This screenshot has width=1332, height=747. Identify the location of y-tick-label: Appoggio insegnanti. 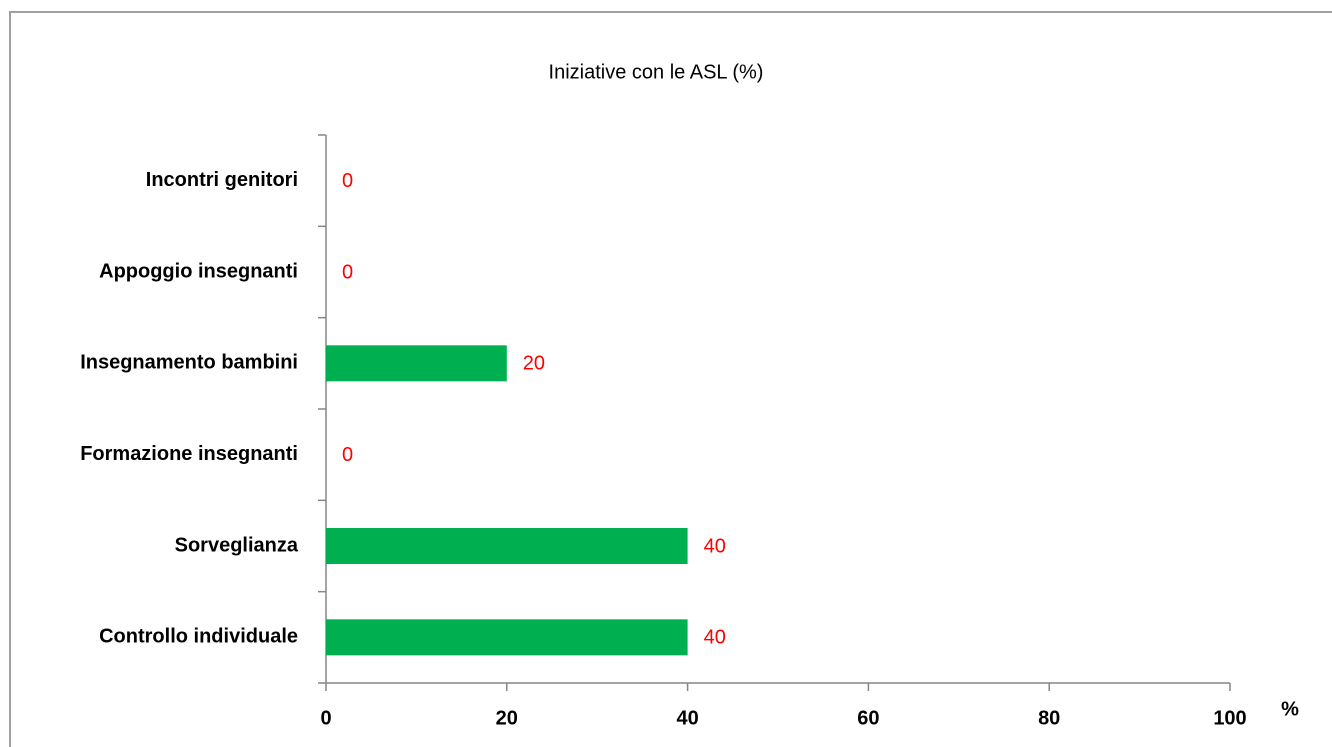
(198, 271).